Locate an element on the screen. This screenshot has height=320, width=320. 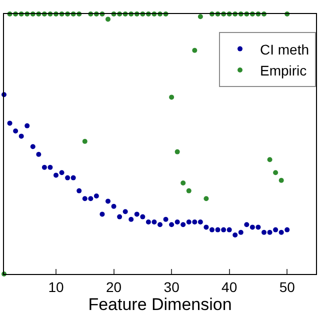
x-tick-label: 30 is located at coordinates (172, 286).